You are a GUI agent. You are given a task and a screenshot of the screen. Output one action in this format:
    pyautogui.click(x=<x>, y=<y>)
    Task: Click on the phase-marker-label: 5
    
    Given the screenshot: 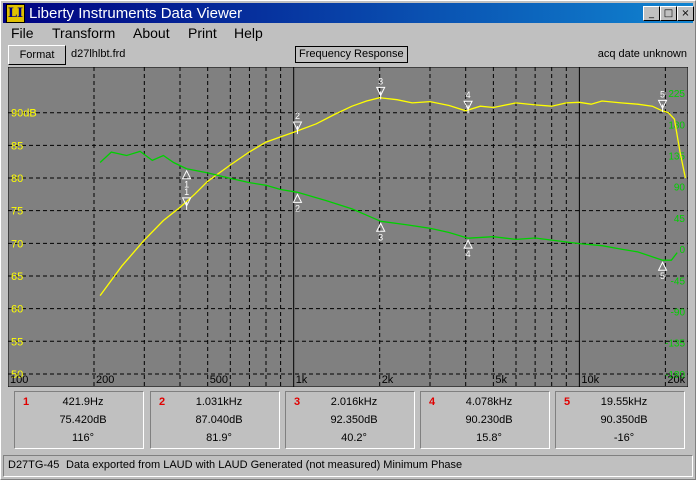 What is the action you would take?
    pyautogui.click(x=662, y=276)
    